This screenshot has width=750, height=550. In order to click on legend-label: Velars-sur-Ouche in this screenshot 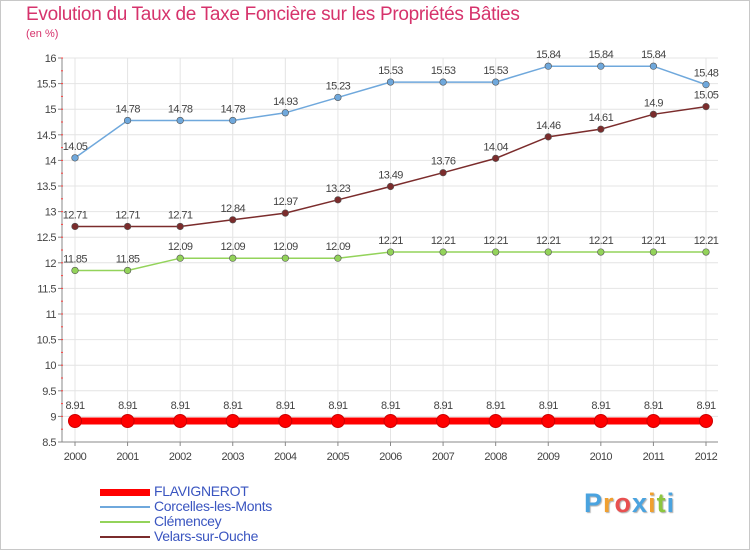, I will do `click(206, 536)`.